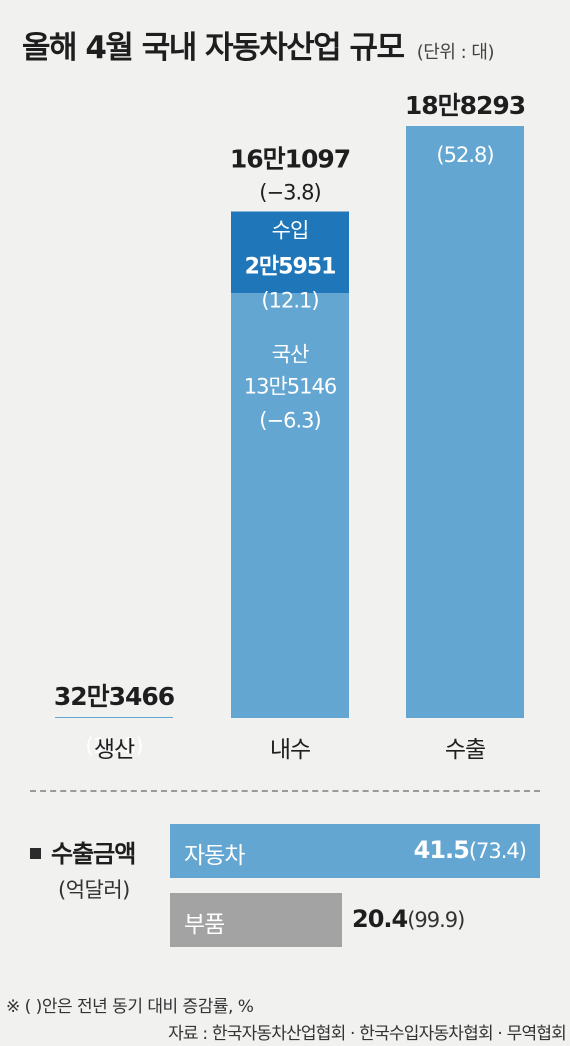 The width and height of the screenshot is (570, 1046). Describe the element at coordinates (465, 422) in the screenshot. I see `bar-export` at that location.